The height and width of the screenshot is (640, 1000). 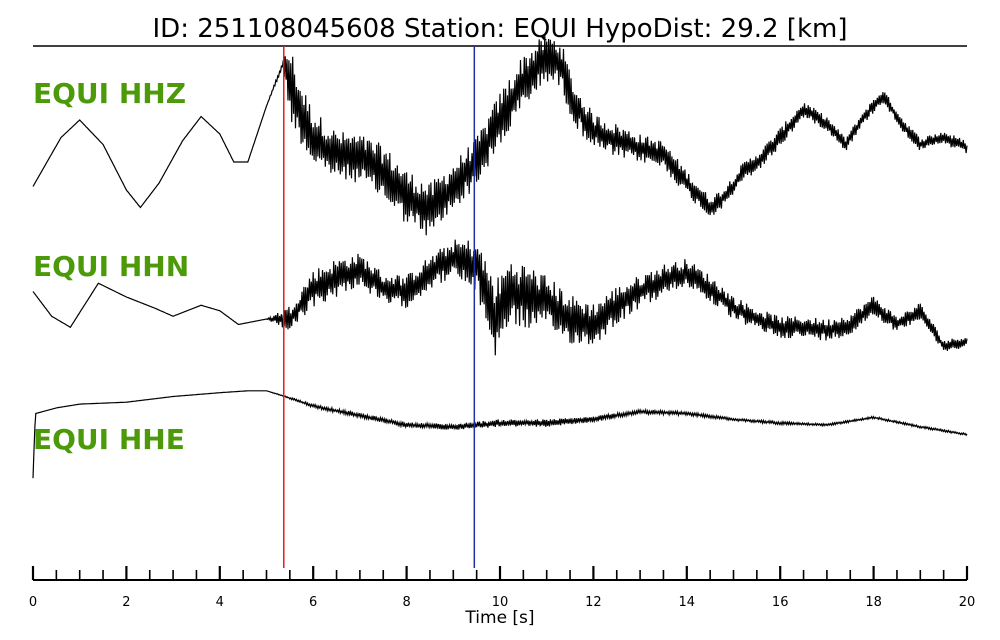 I want to click on x-tick-label: 14, so click(x=687, y=602).